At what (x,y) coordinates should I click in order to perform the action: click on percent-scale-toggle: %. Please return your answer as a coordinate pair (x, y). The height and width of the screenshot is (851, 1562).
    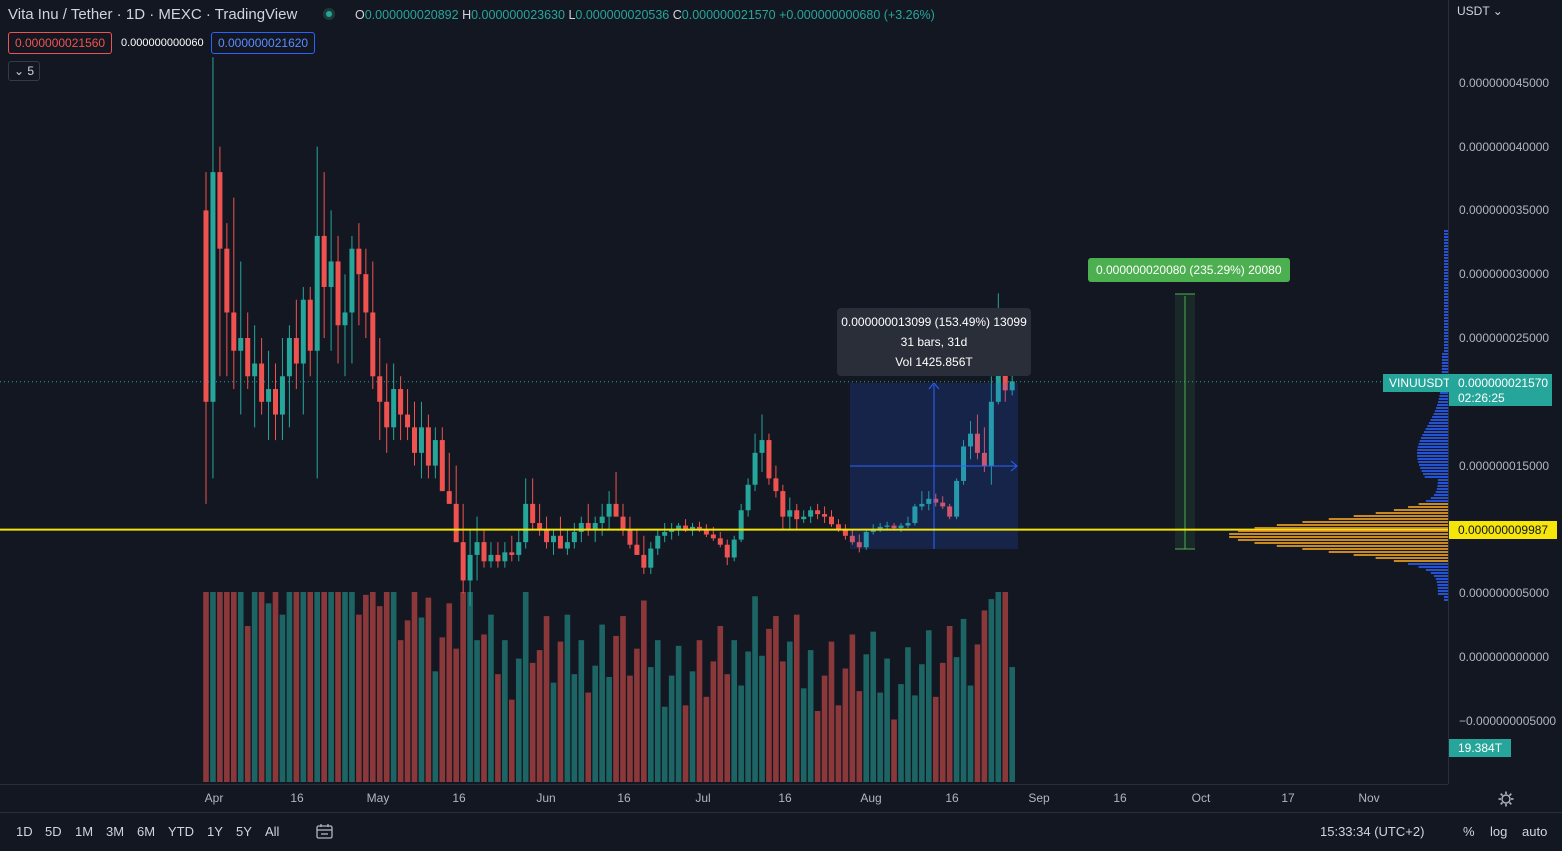
    Looking at the image, I should click on (1469, 831).